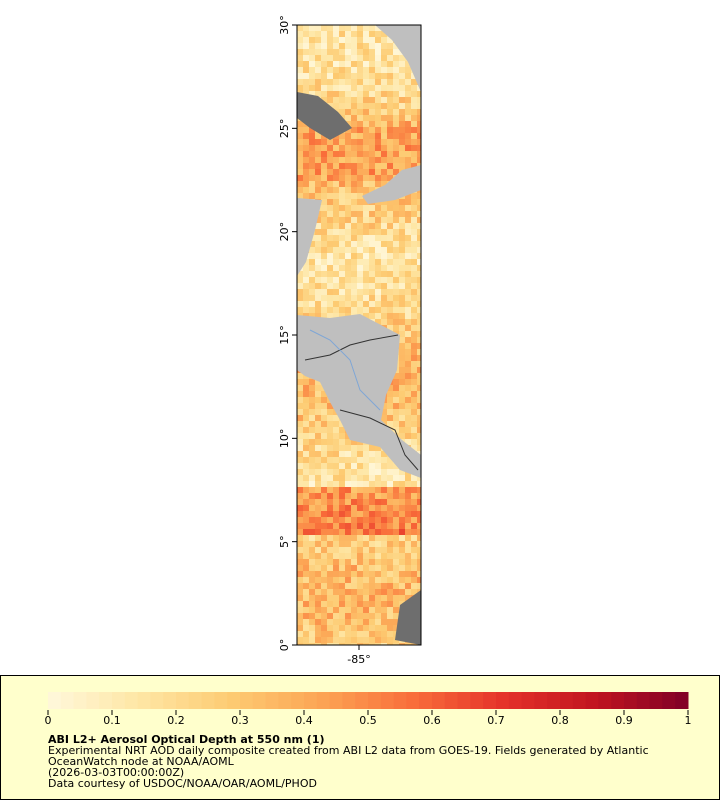 The width and height of the screenshot is (720, 800). I want to click on colorbar: 0 0.1 0.2 0.3 0.4 0.5 0.6 0.7 0.8 0.9 1, so click(368, 709).